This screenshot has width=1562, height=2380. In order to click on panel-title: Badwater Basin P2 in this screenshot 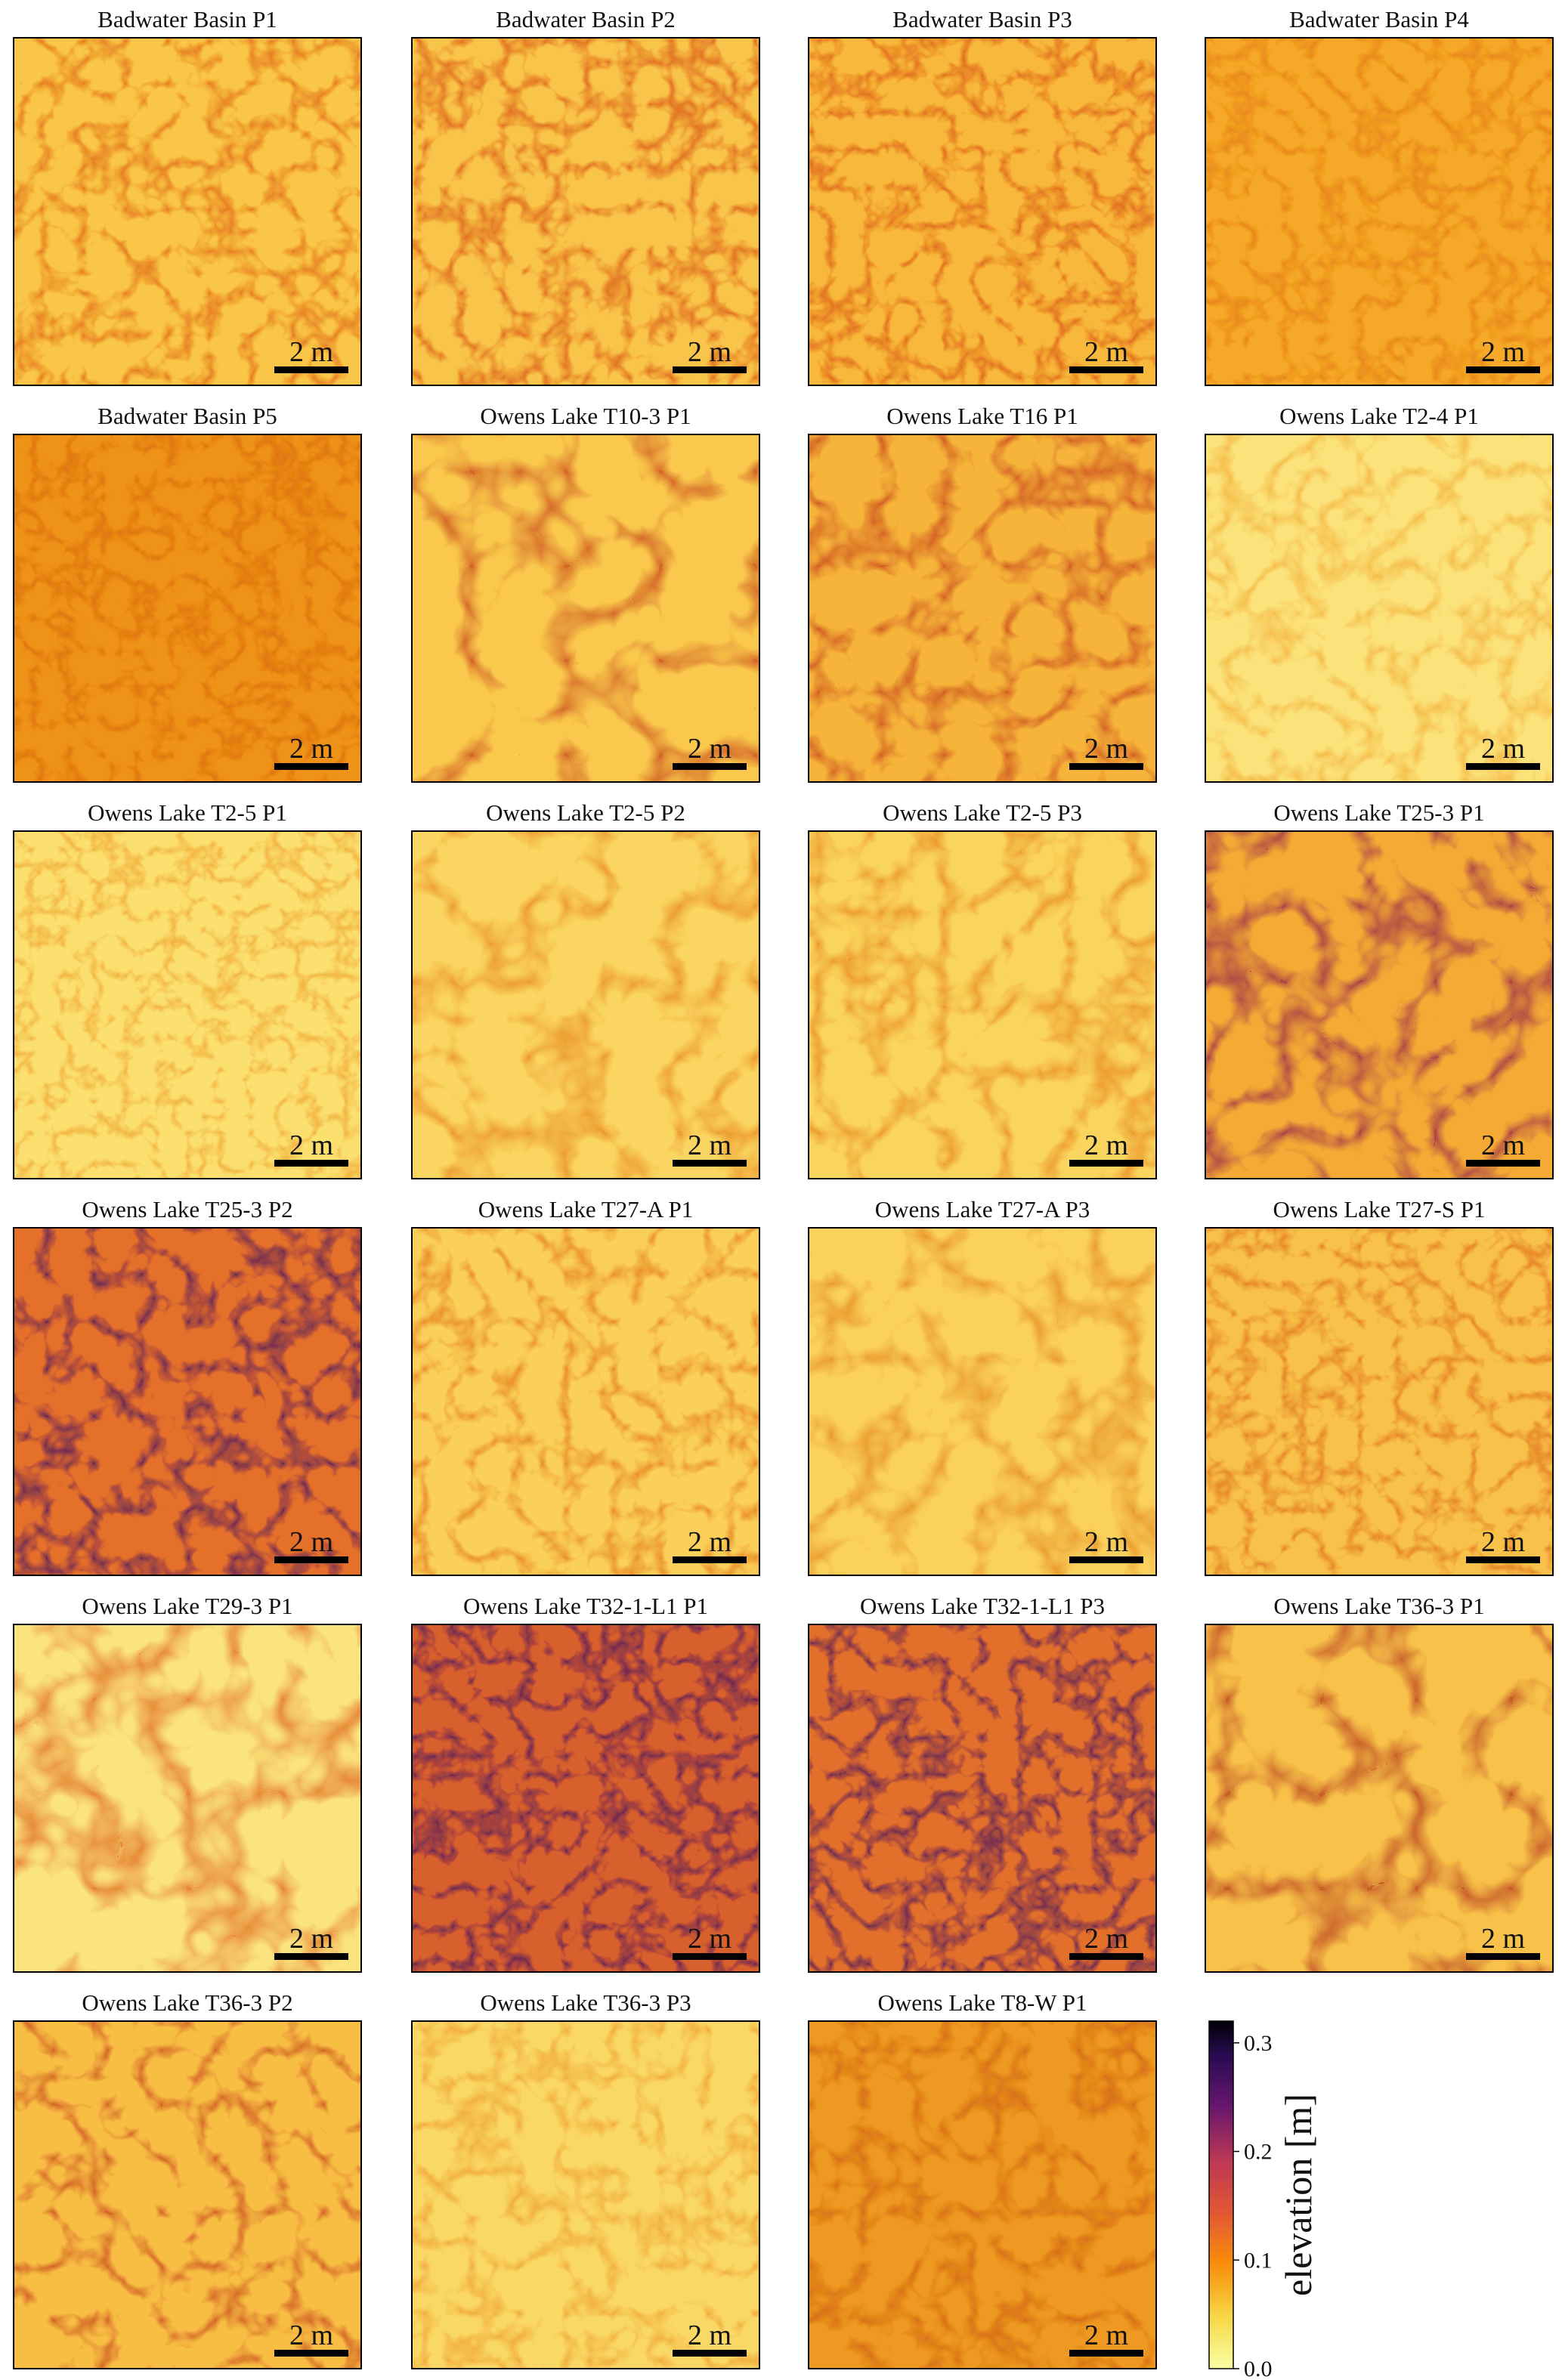, I will do `click(586, 19)`.